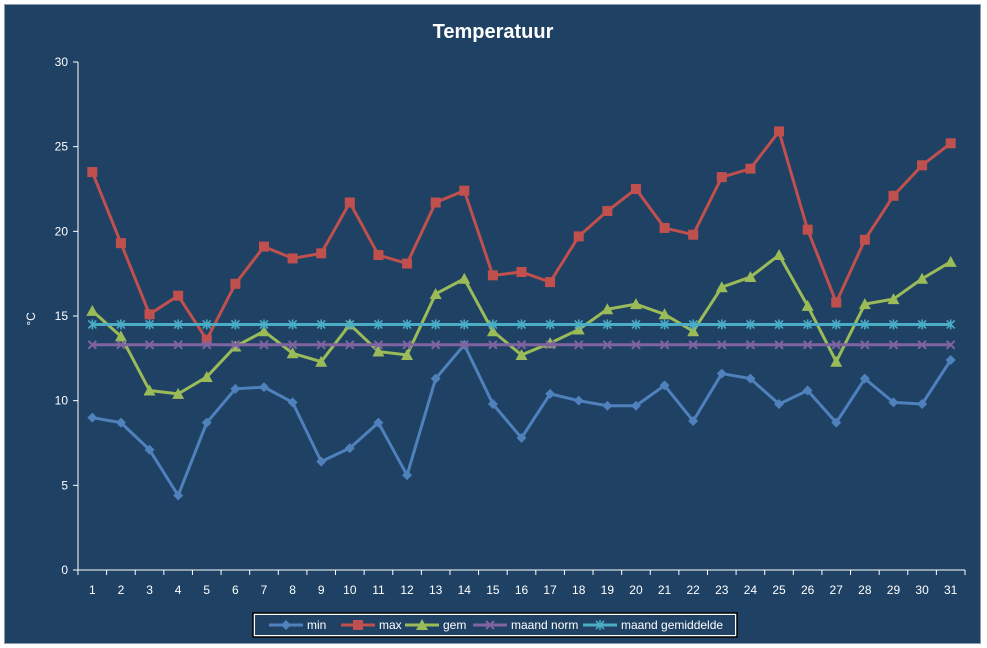  I want to click on chart-title: Temperatuur, so click(493, 32).